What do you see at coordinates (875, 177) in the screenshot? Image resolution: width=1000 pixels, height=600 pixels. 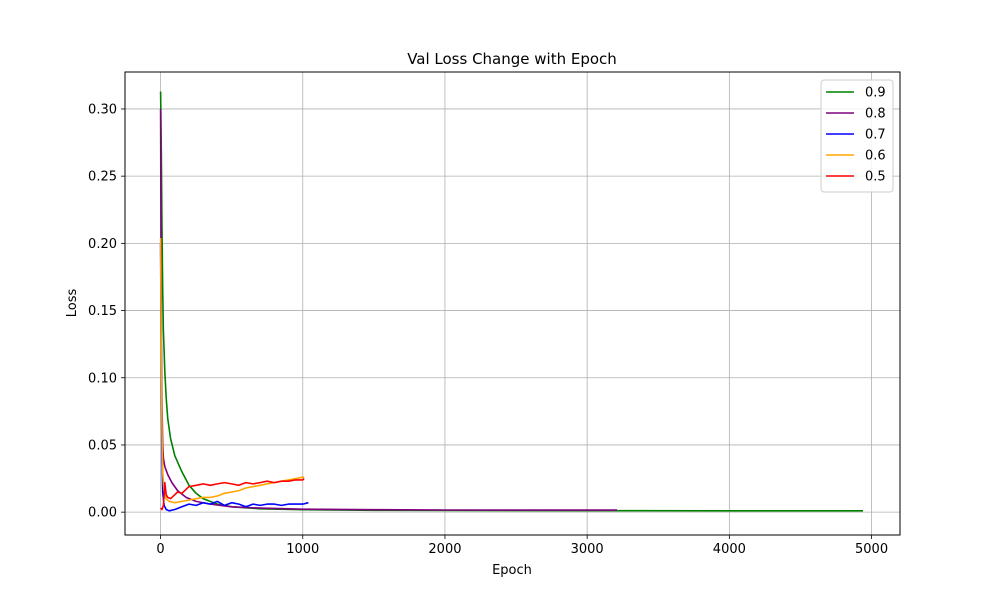 I see `legend-label: 0.5` at bounding box center [875, 177].